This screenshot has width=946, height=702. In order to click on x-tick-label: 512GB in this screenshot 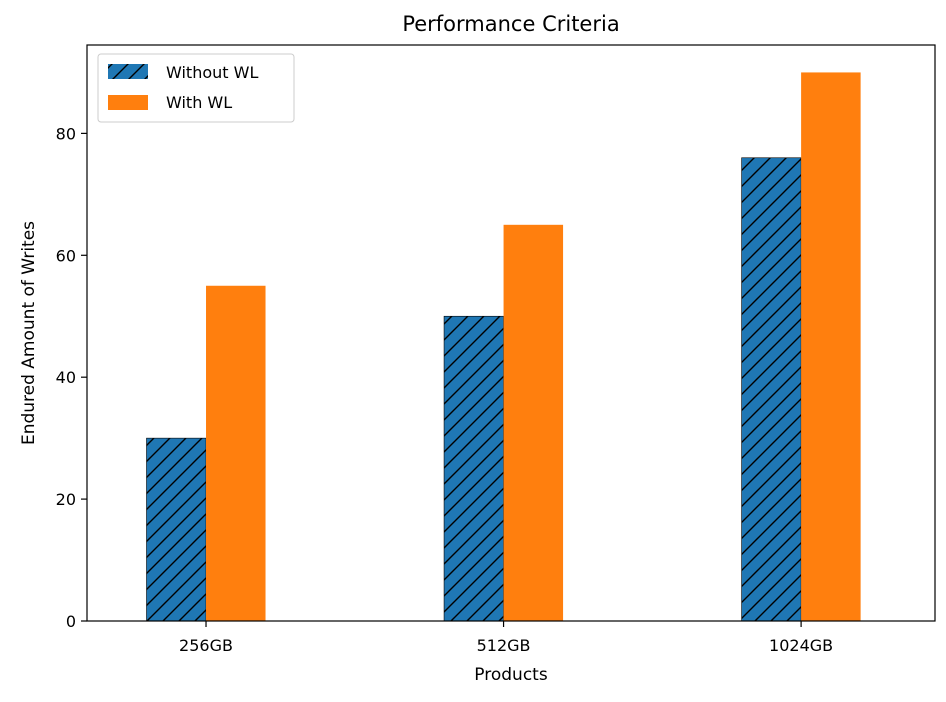, I will do `click(504, 645)`.